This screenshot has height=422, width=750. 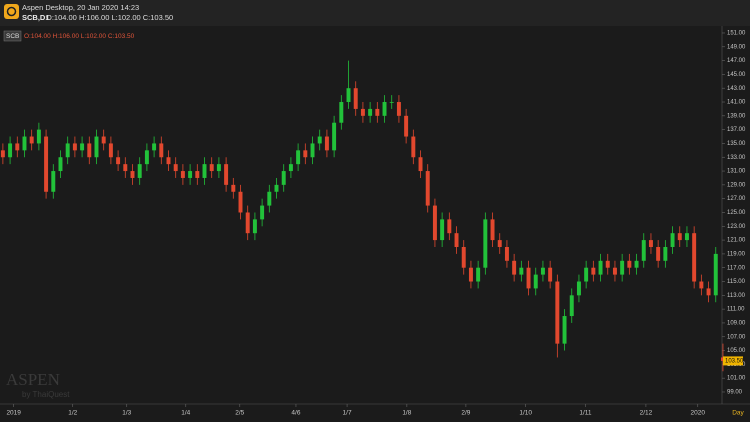 I want to click on y-tick-label: 125.00, so click(x=736, y=213).